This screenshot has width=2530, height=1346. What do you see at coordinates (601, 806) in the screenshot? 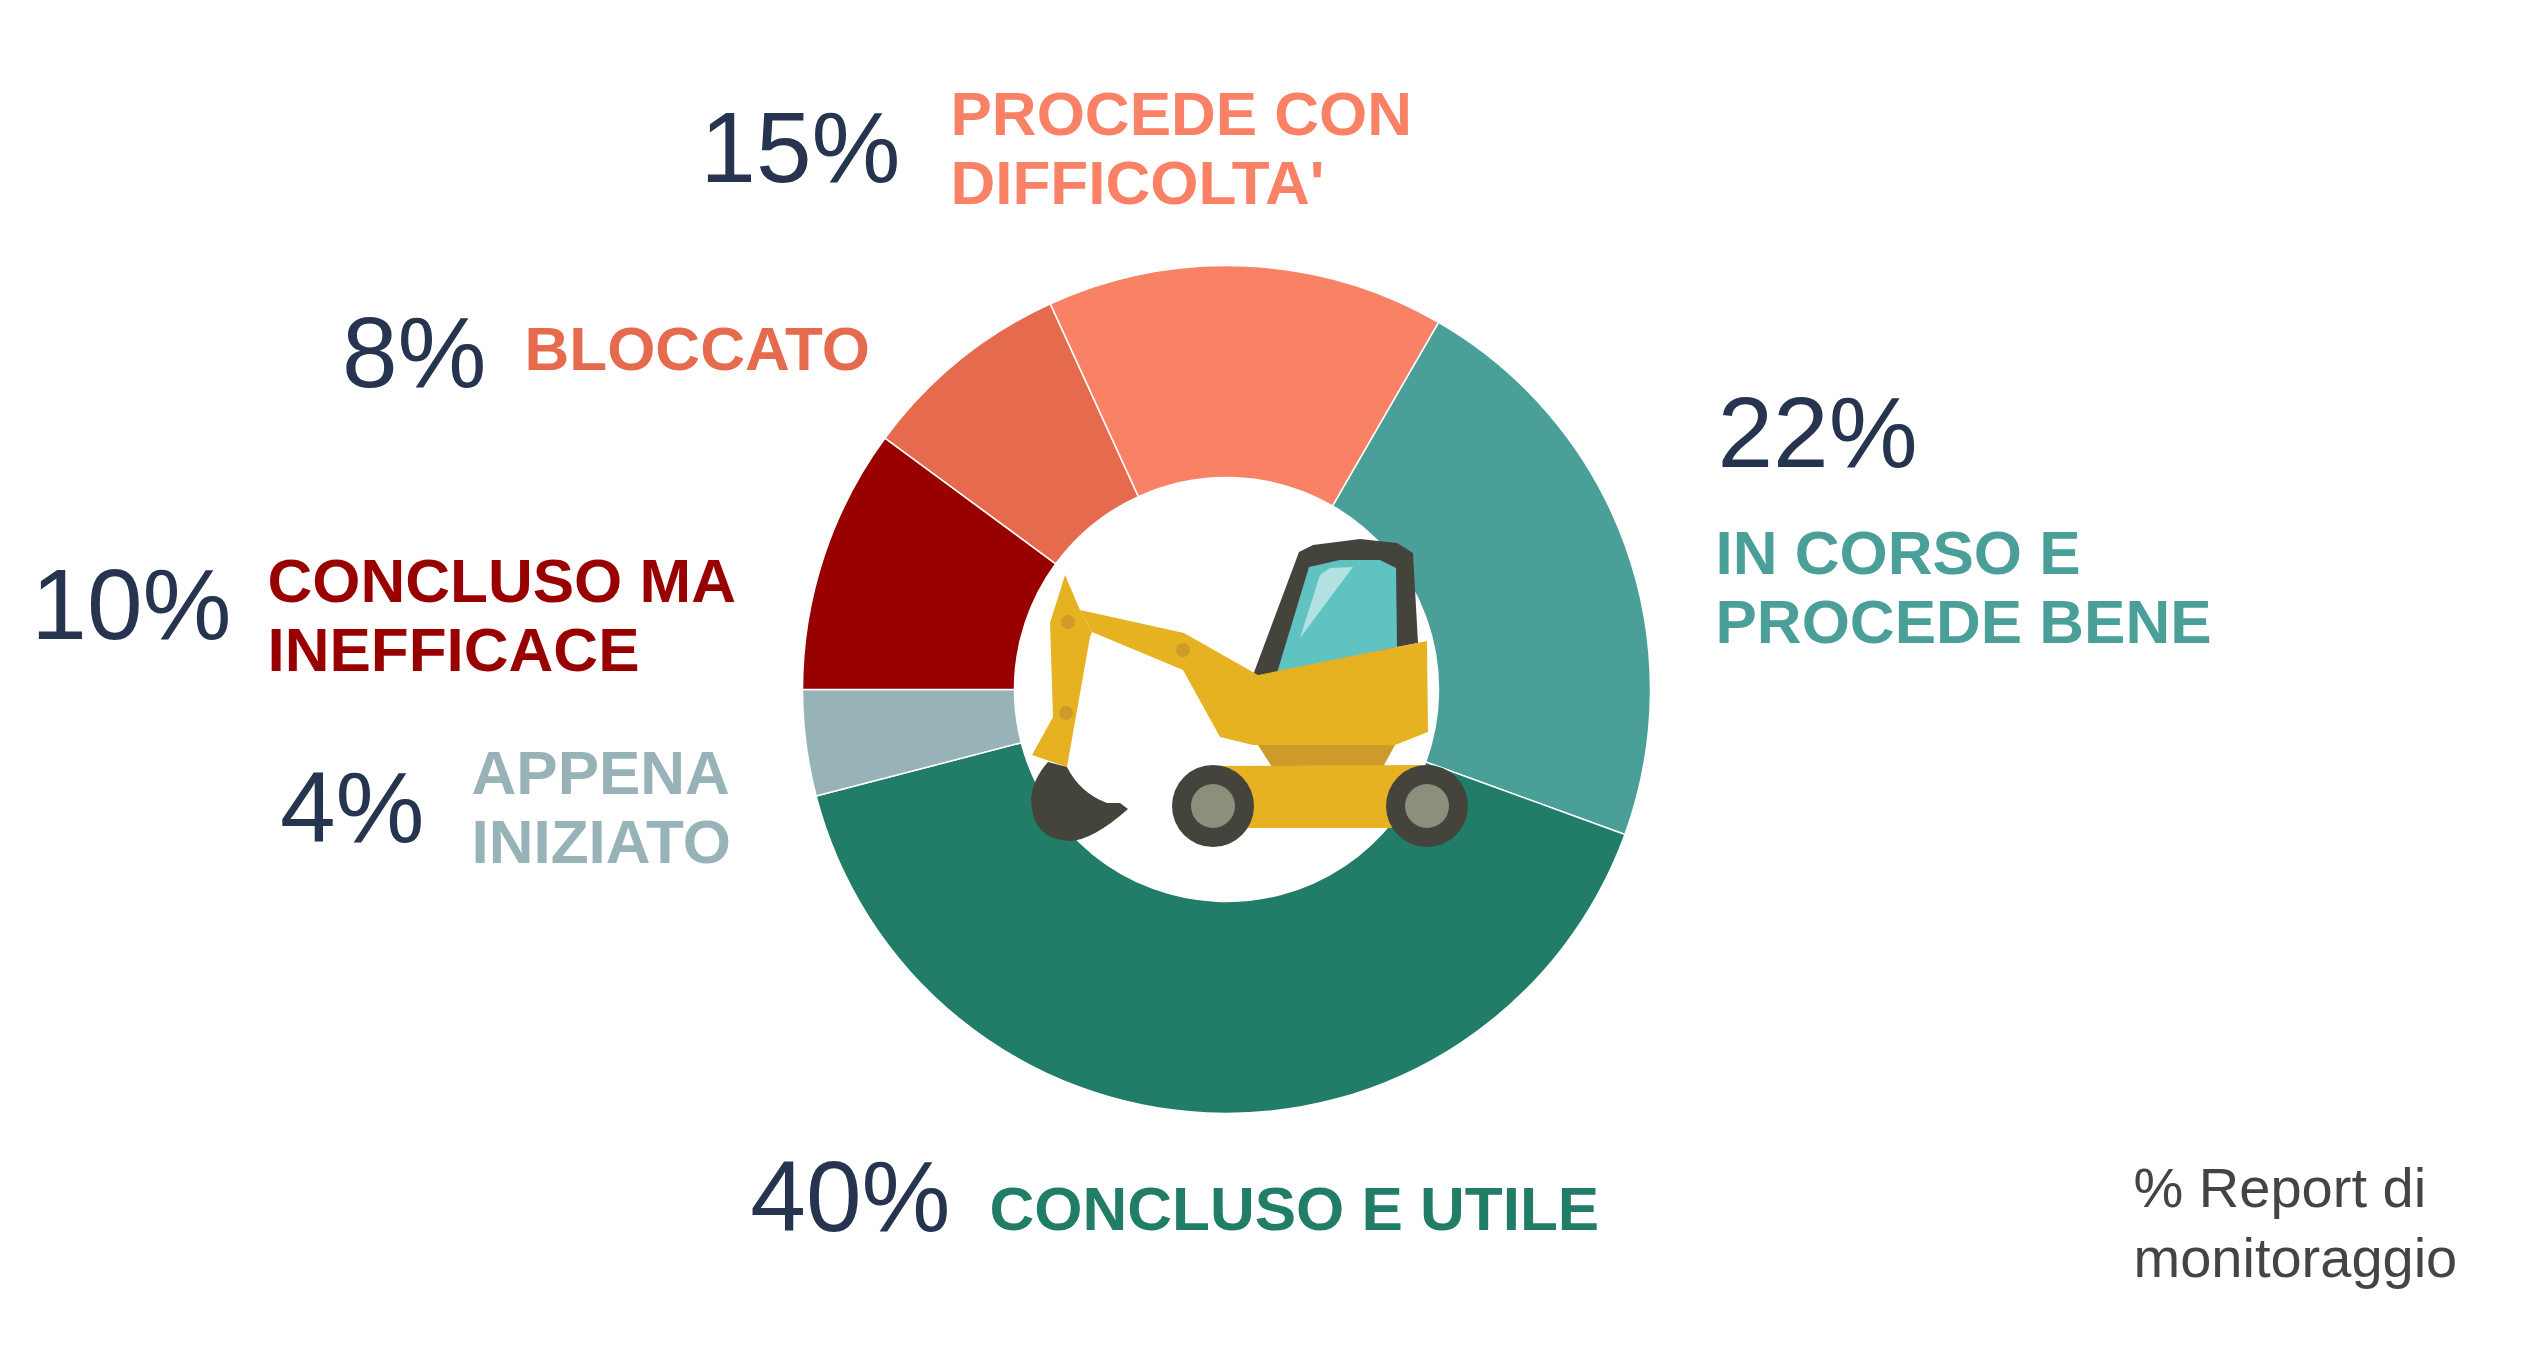
I see `slice-label: APPENA INIZIATO` at bounding box center [601, 806].